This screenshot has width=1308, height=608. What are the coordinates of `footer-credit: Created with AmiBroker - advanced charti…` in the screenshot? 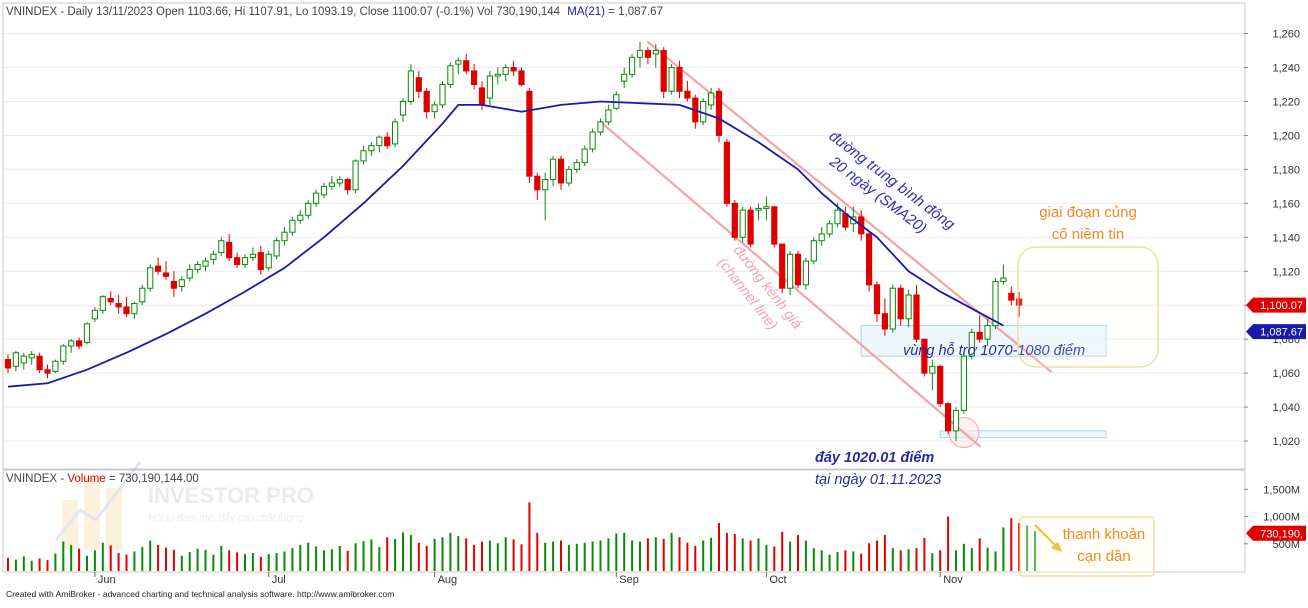 It's located at (200, 594).